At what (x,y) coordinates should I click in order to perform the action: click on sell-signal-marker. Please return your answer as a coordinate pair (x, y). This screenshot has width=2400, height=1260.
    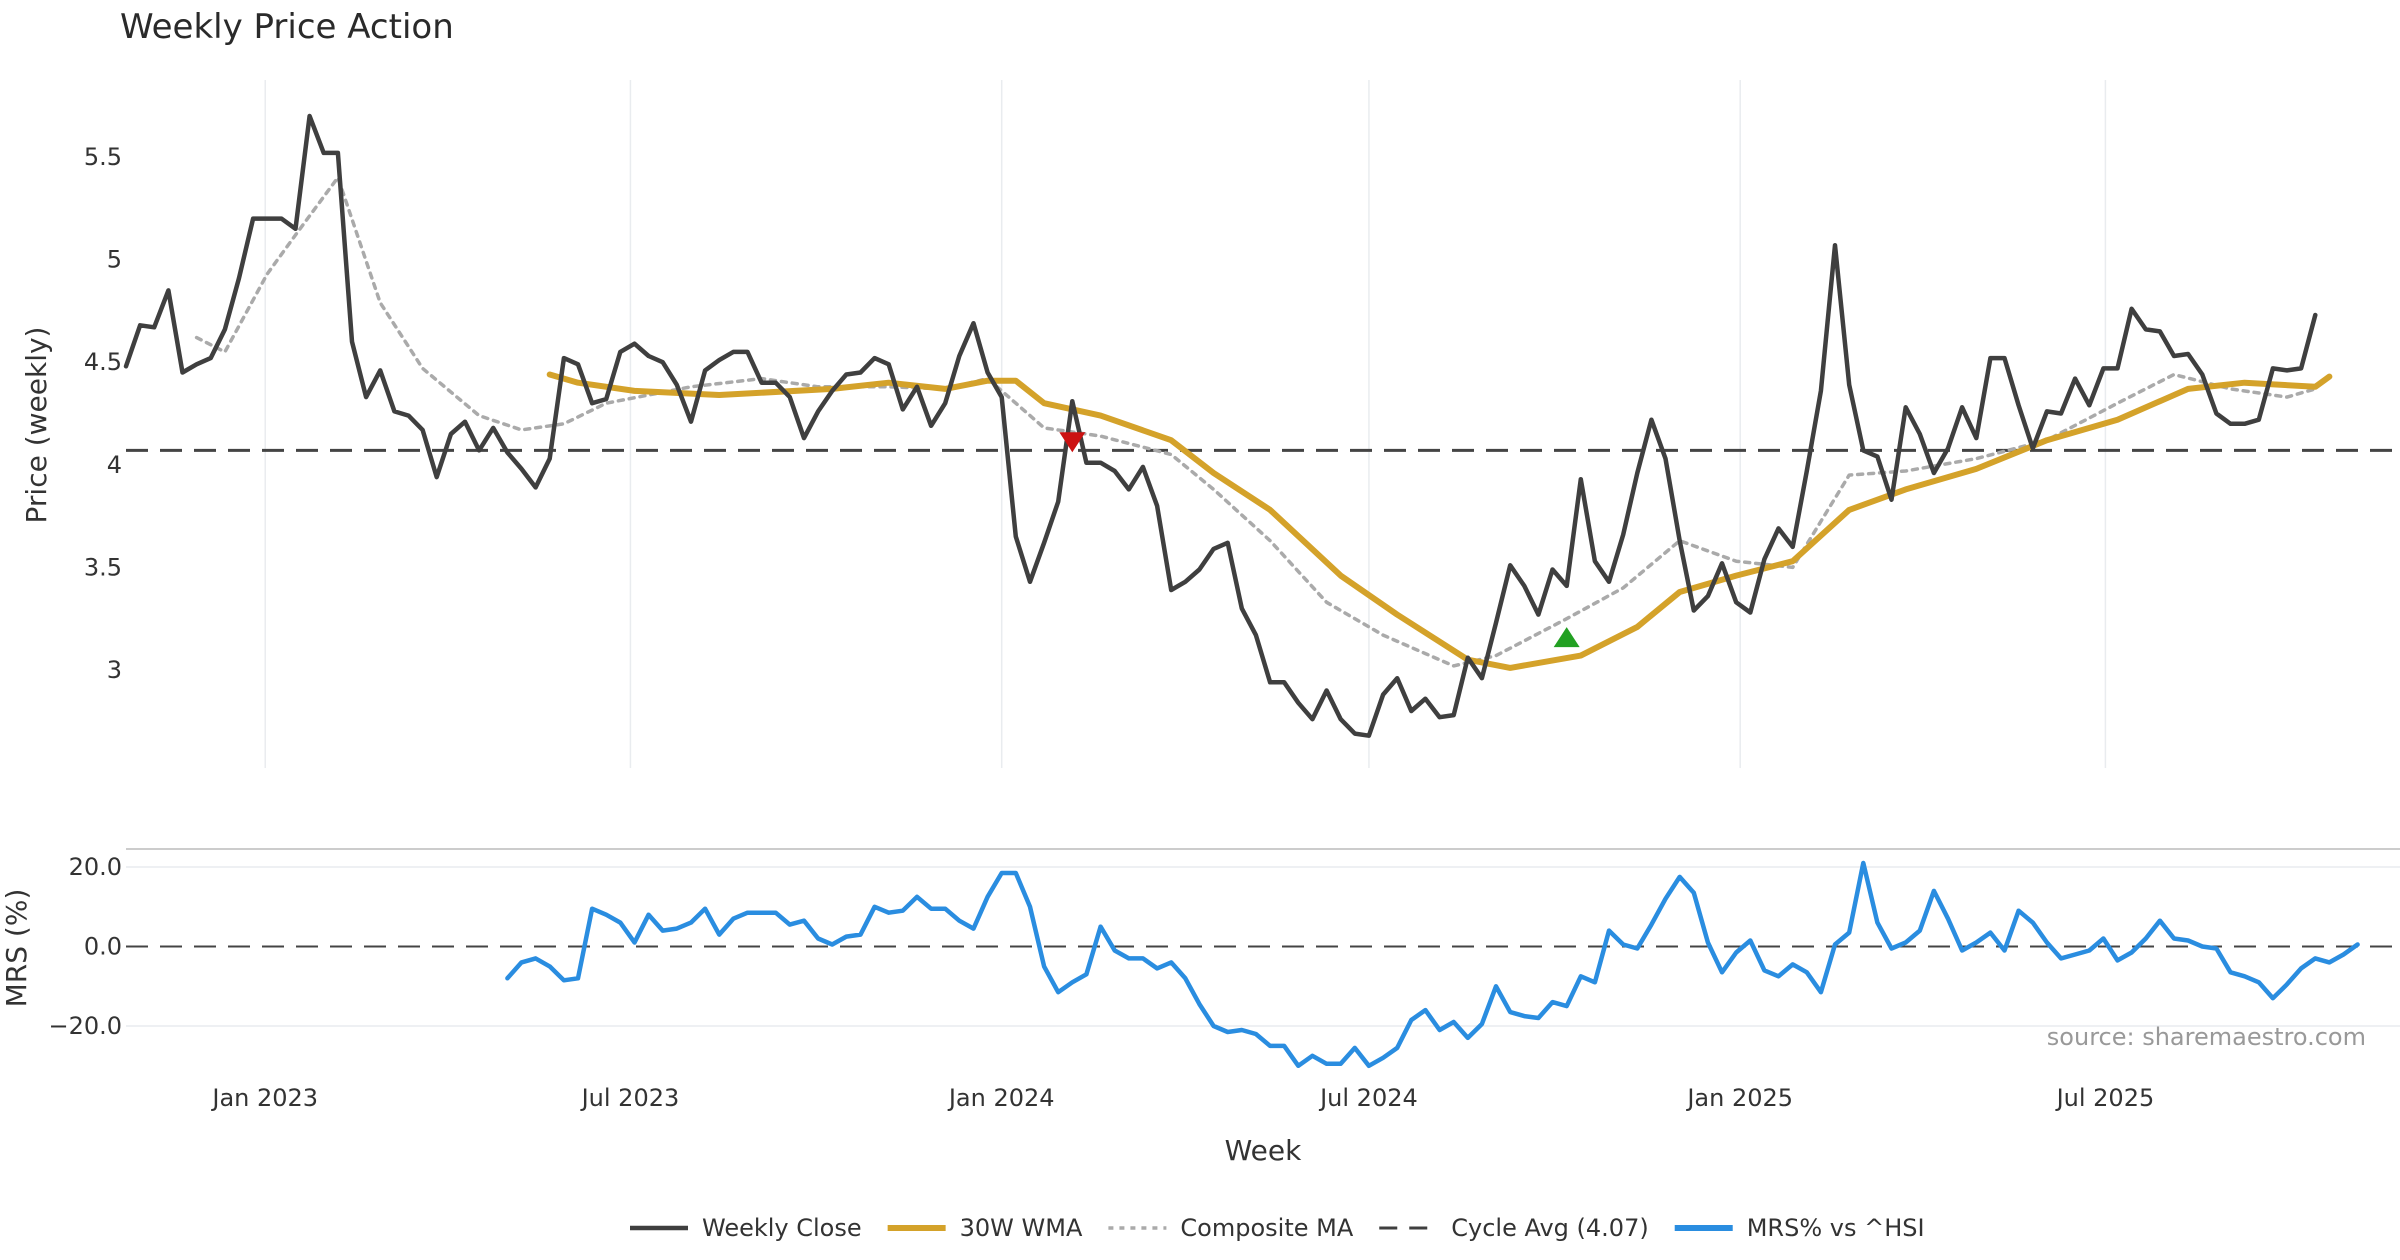
    Looking at the image, I should click on (1072, 442).